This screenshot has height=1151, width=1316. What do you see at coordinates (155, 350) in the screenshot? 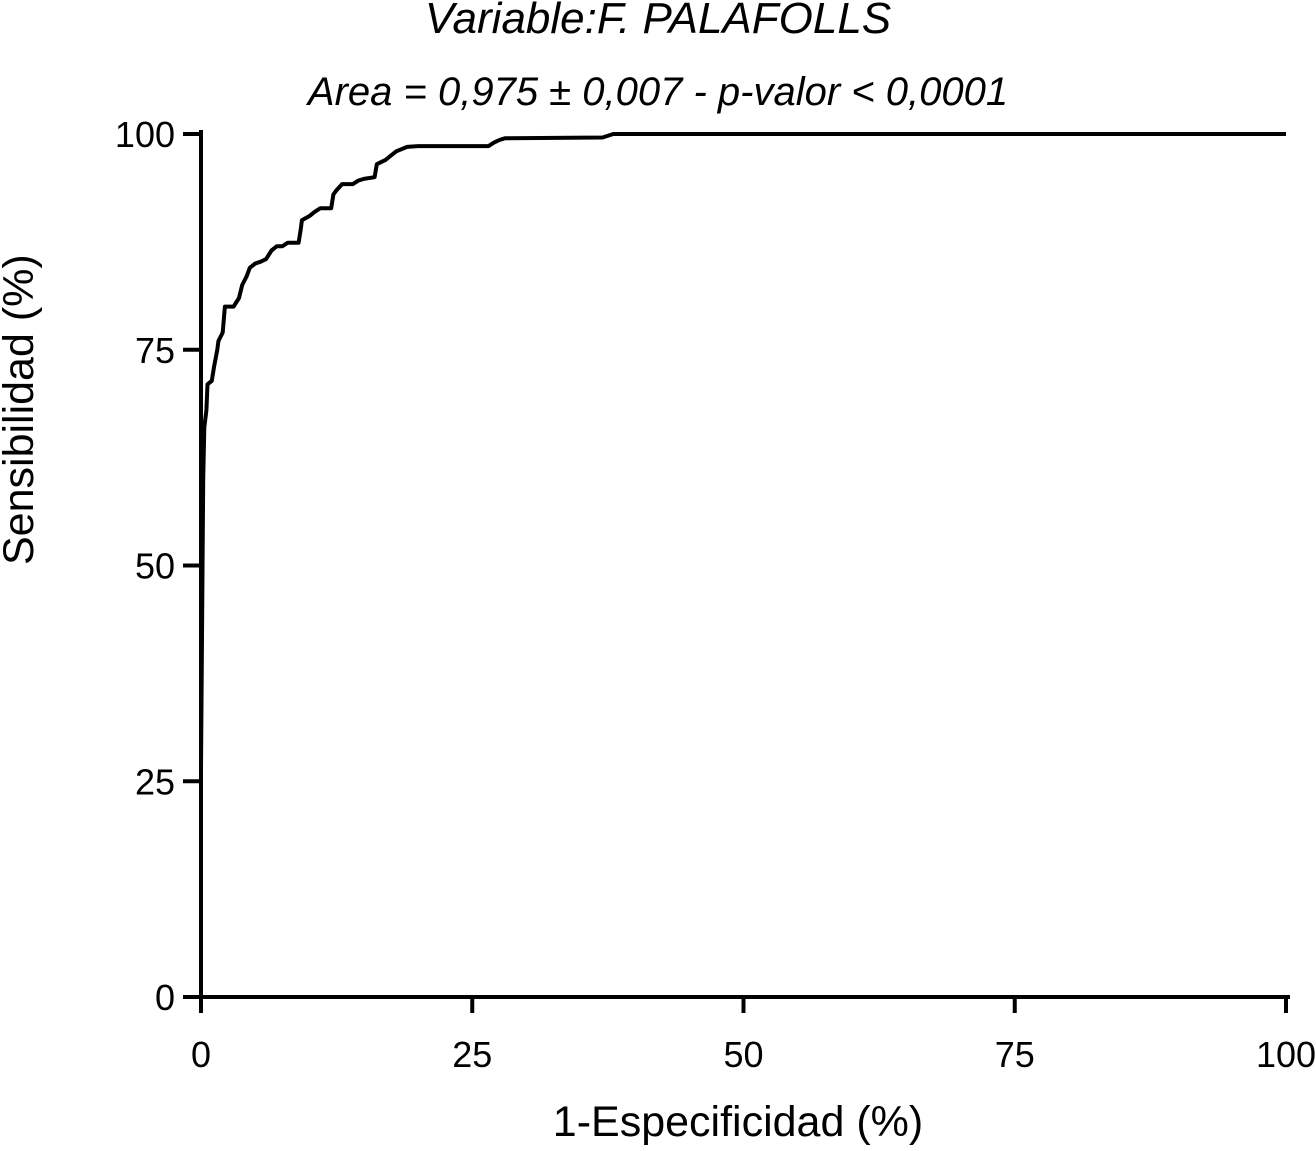
I see `y-tick-label: 75` at bounding box center [155, 350].